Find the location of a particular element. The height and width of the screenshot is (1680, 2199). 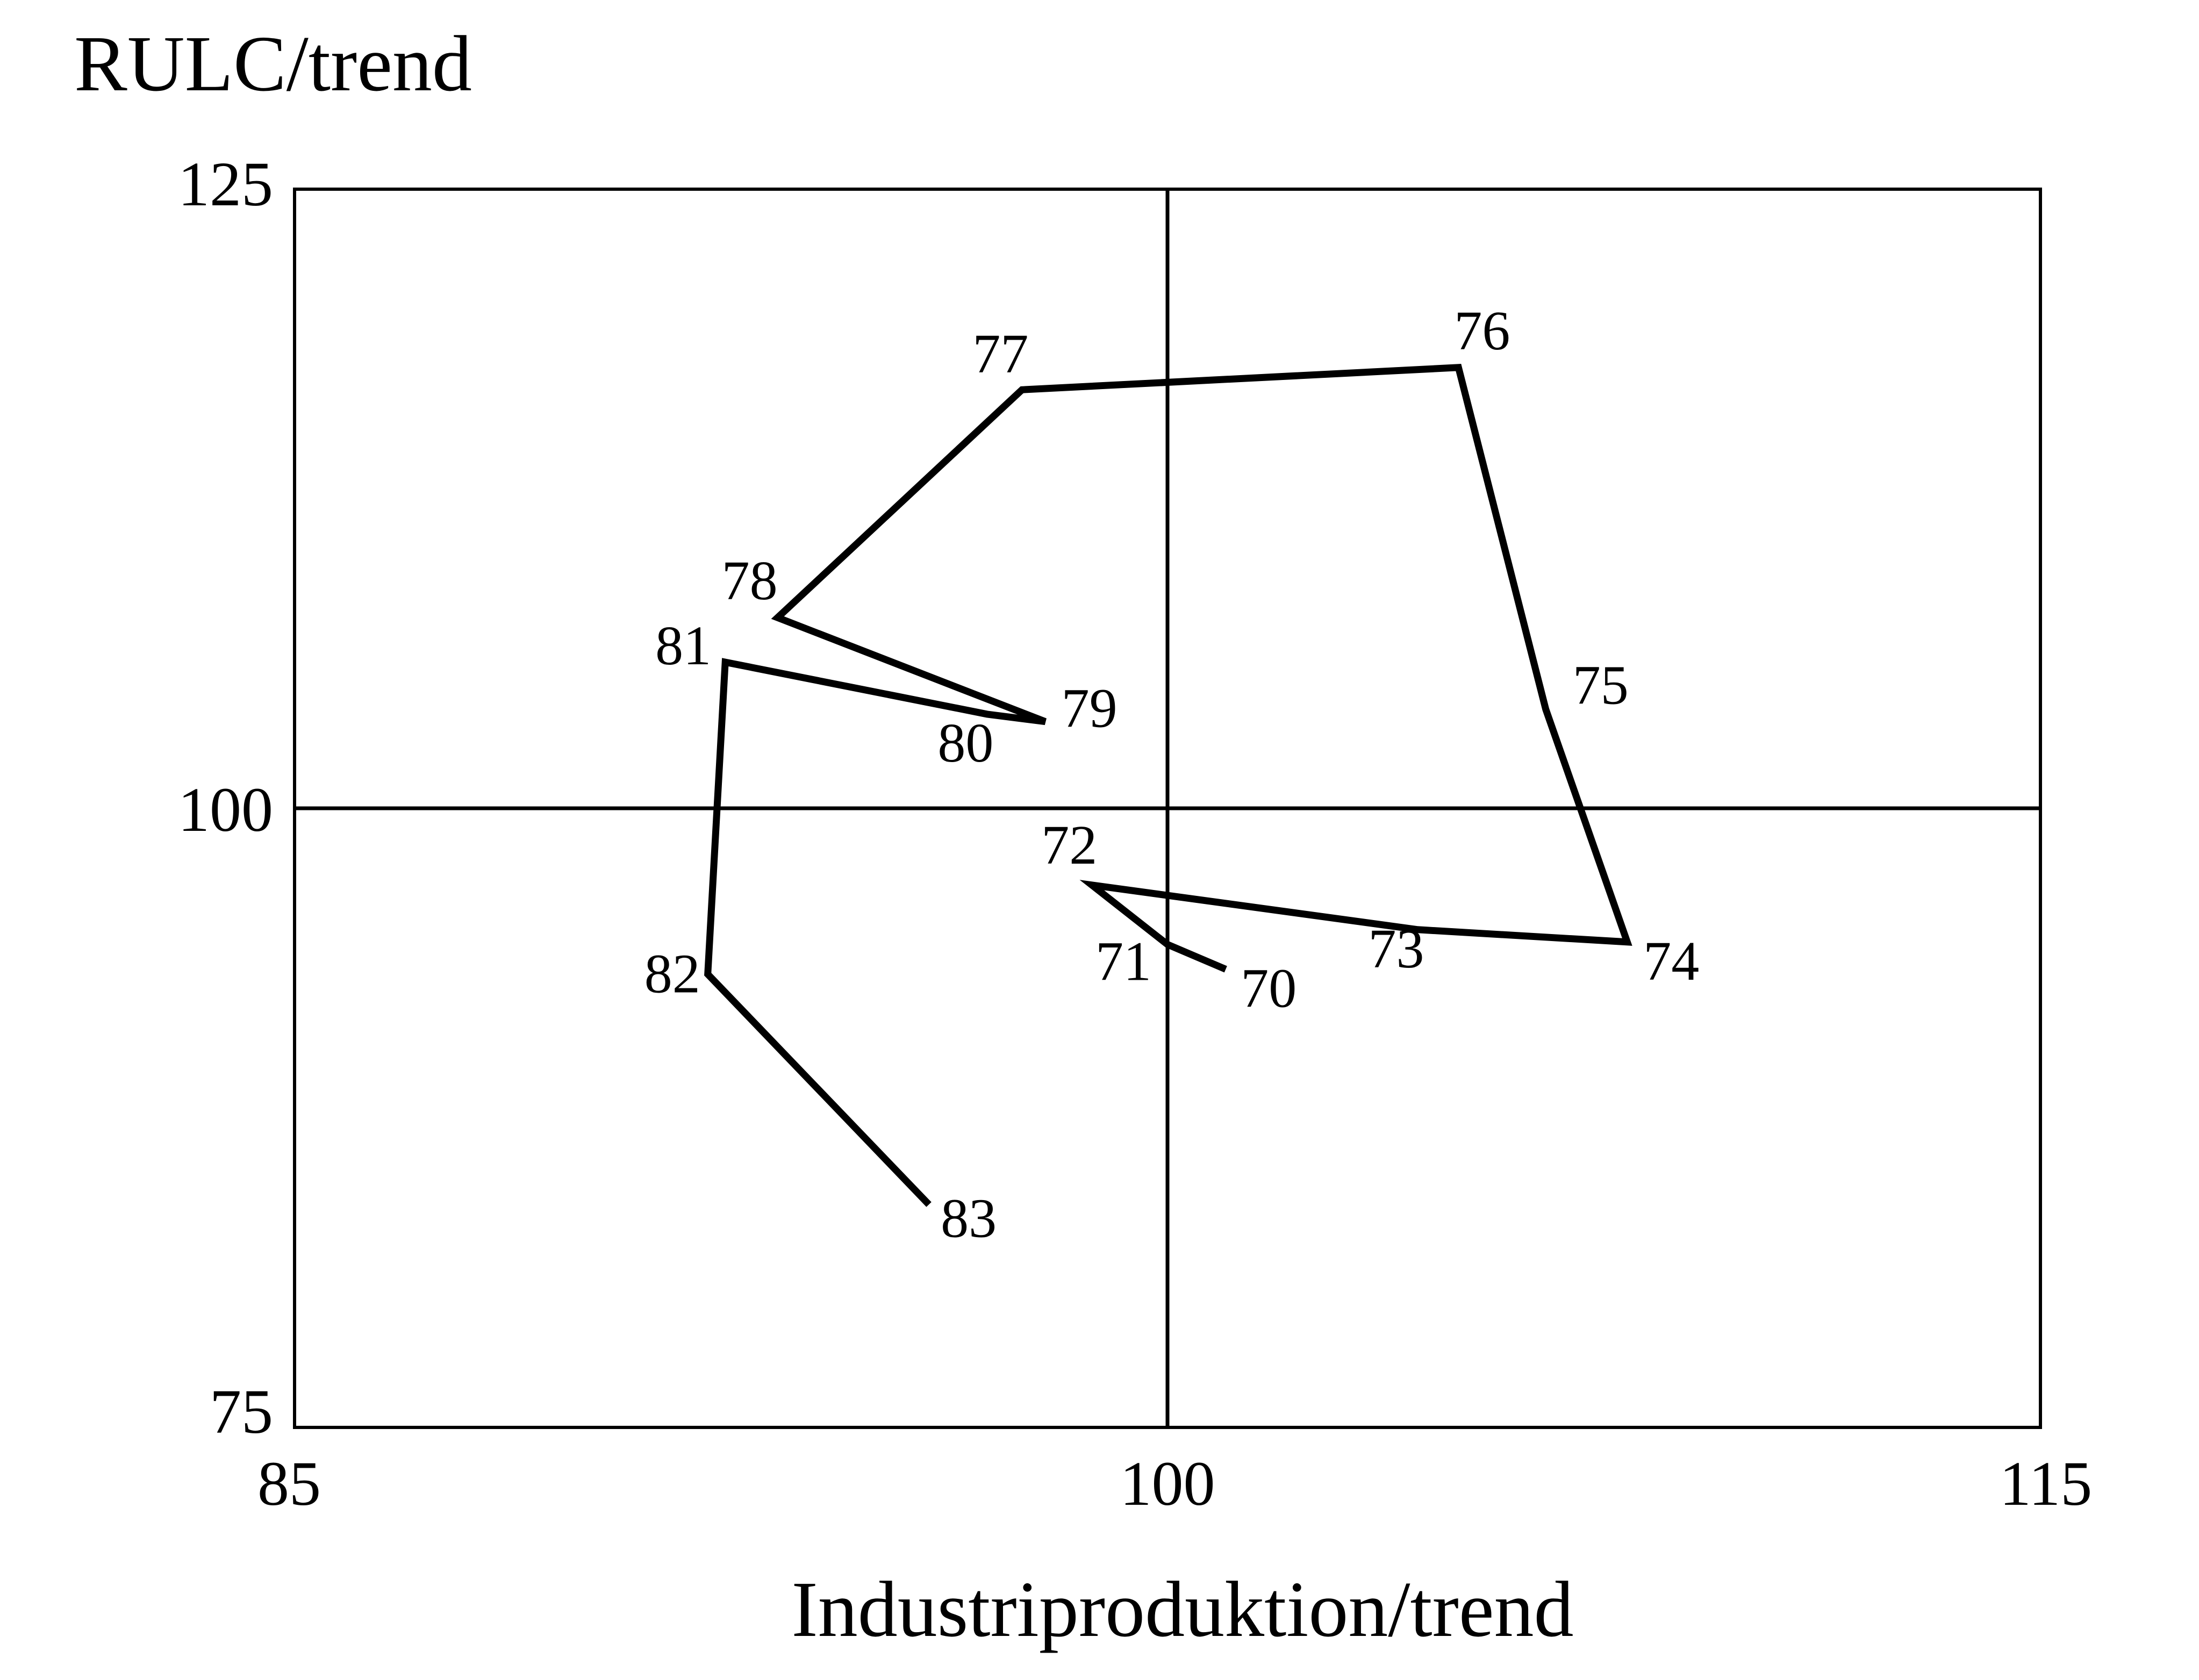

x-tick-label: 100 is located at coordinates (1167, 1484).